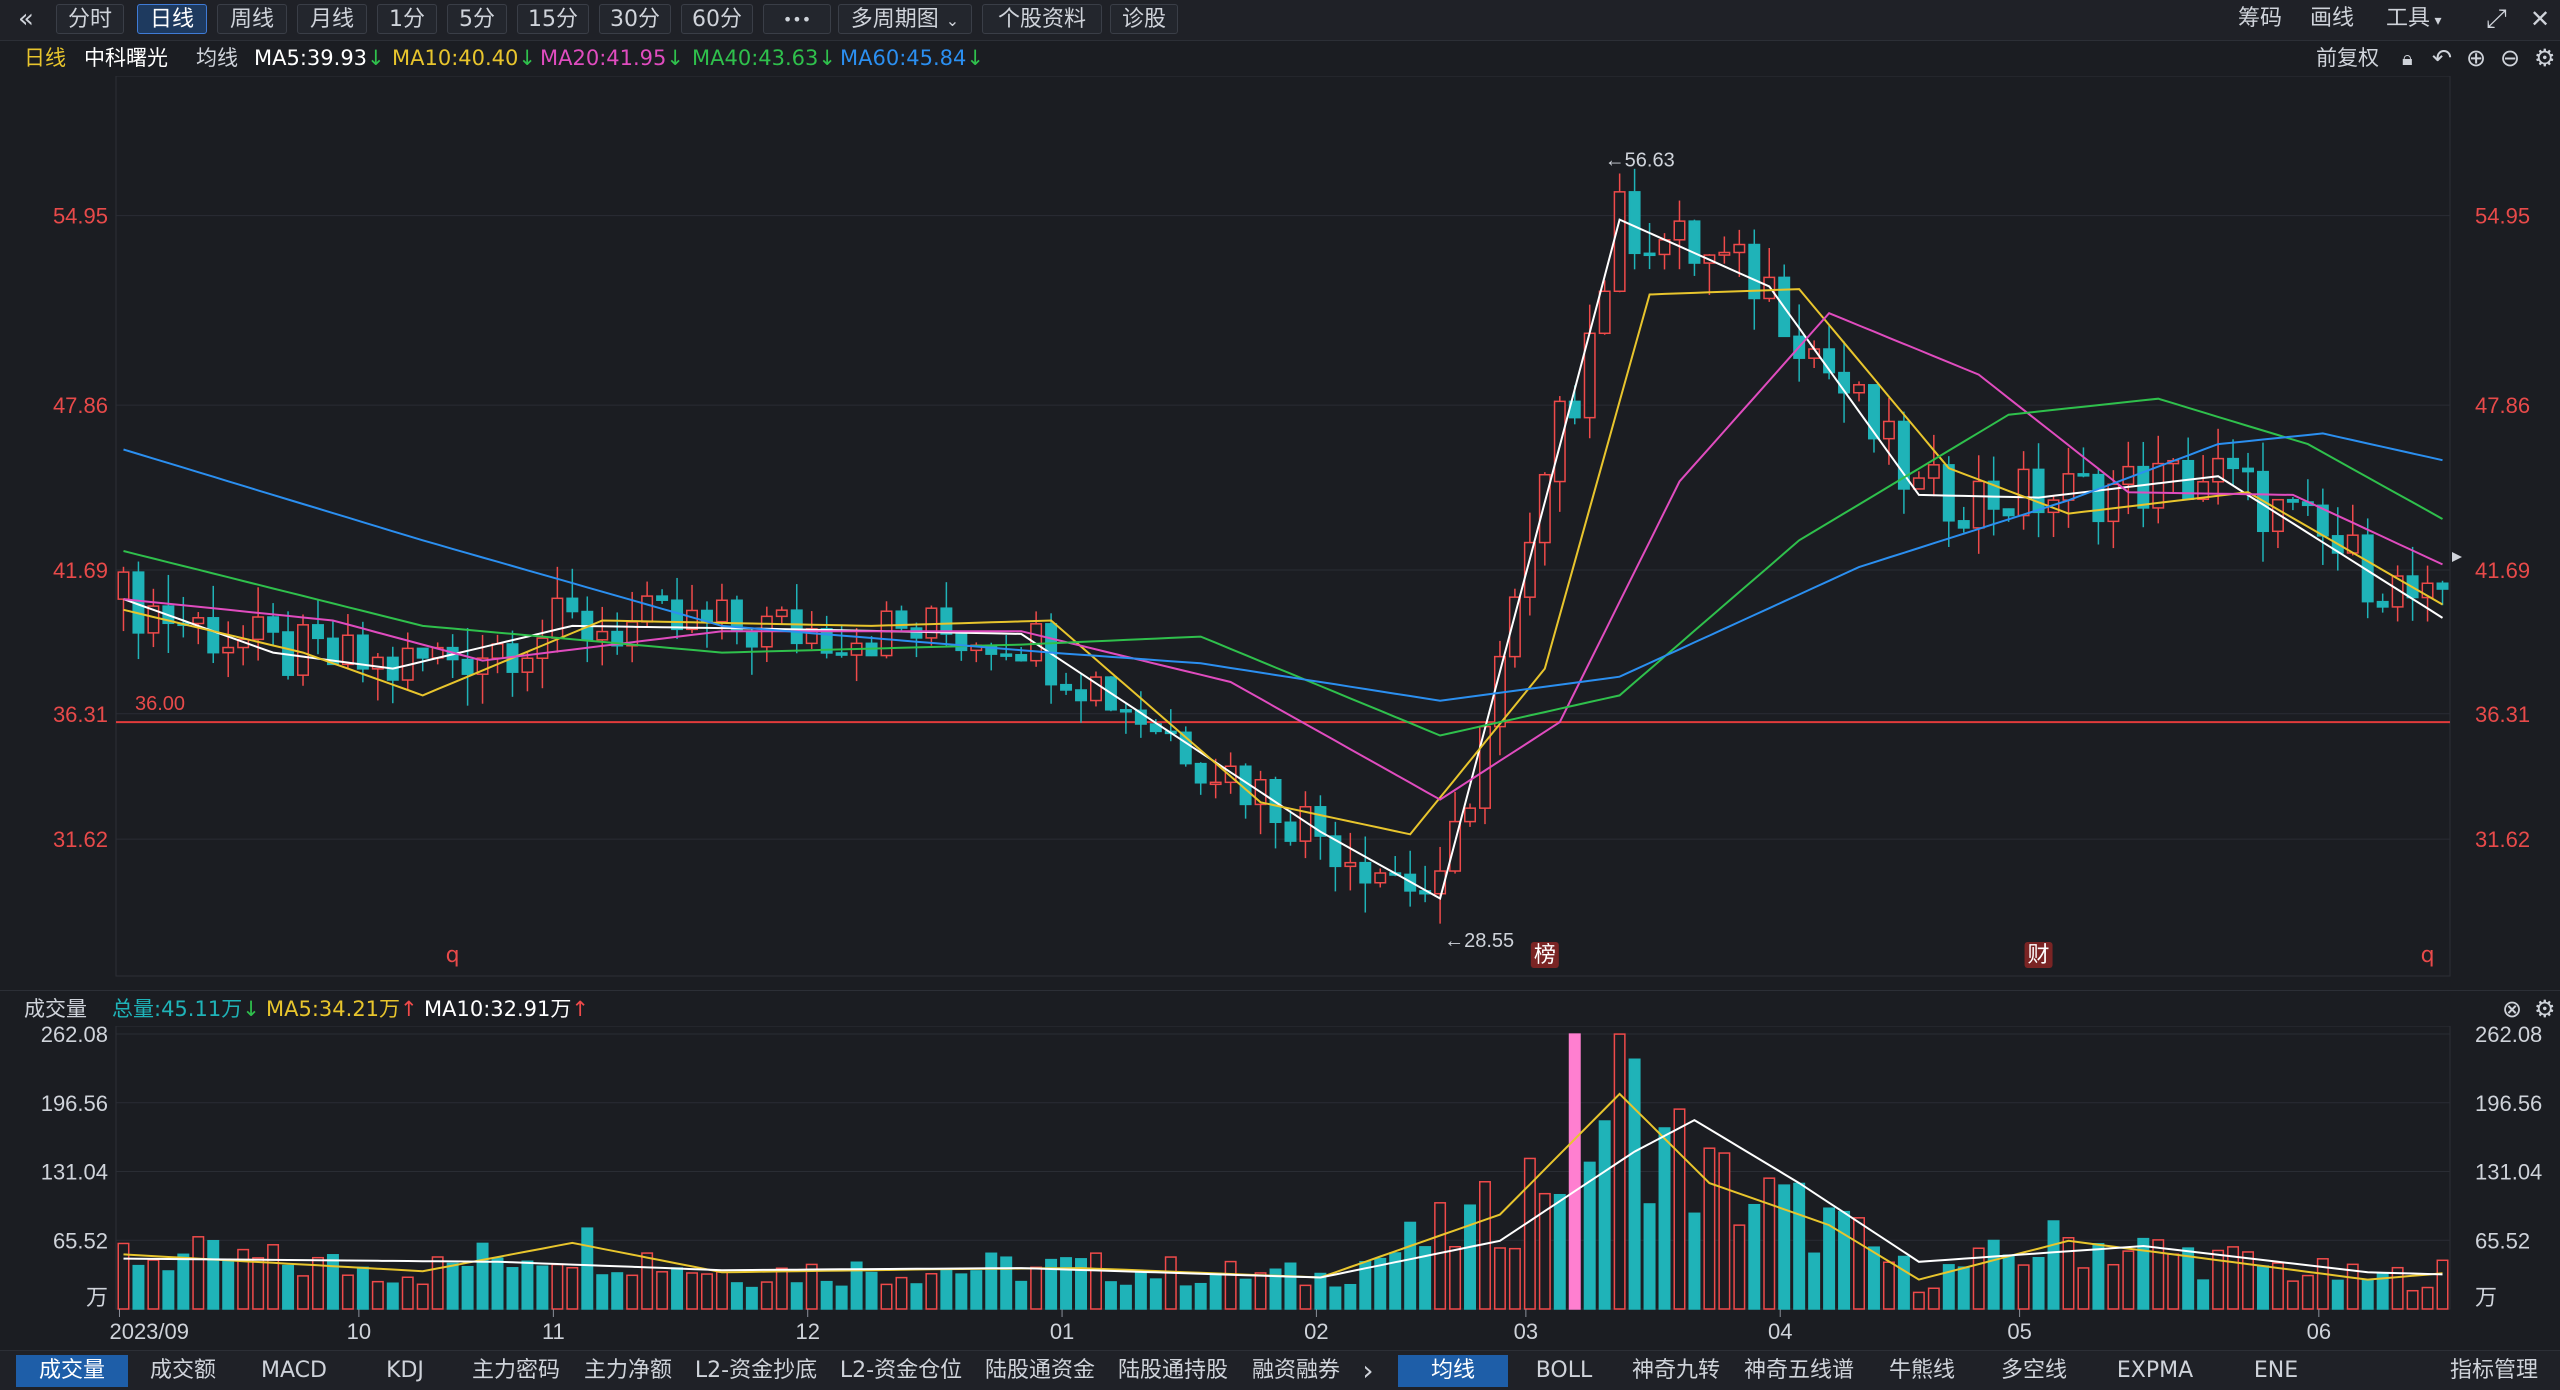 This screenshot has height=1390, width=2560. What do you see at coordinates (217, 58) in the screenshot?
I see `legend-ma-label: 均线` at bounding box center [217, 58].